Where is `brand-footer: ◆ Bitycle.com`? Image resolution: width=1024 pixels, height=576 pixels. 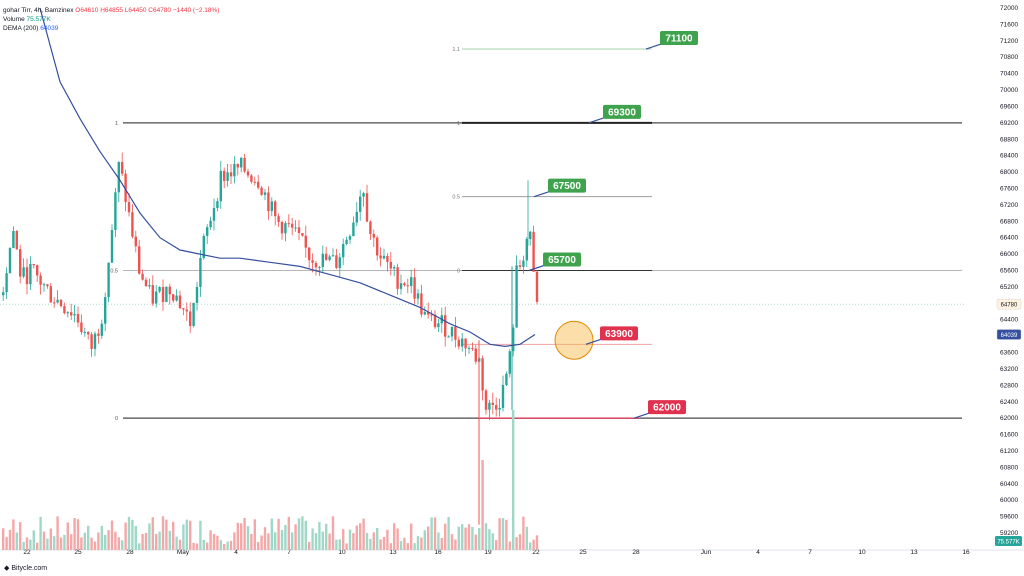
brand-footer: ◆ Bitycle.com is located at coordinates (25, 568).